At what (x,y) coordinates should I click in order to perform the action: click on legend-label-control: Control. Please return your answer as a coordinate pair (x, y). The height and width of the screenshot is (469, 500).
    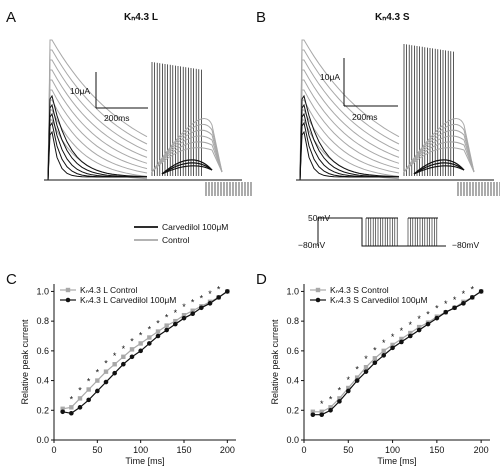
    Looking at the image, I should click on (176, 240).